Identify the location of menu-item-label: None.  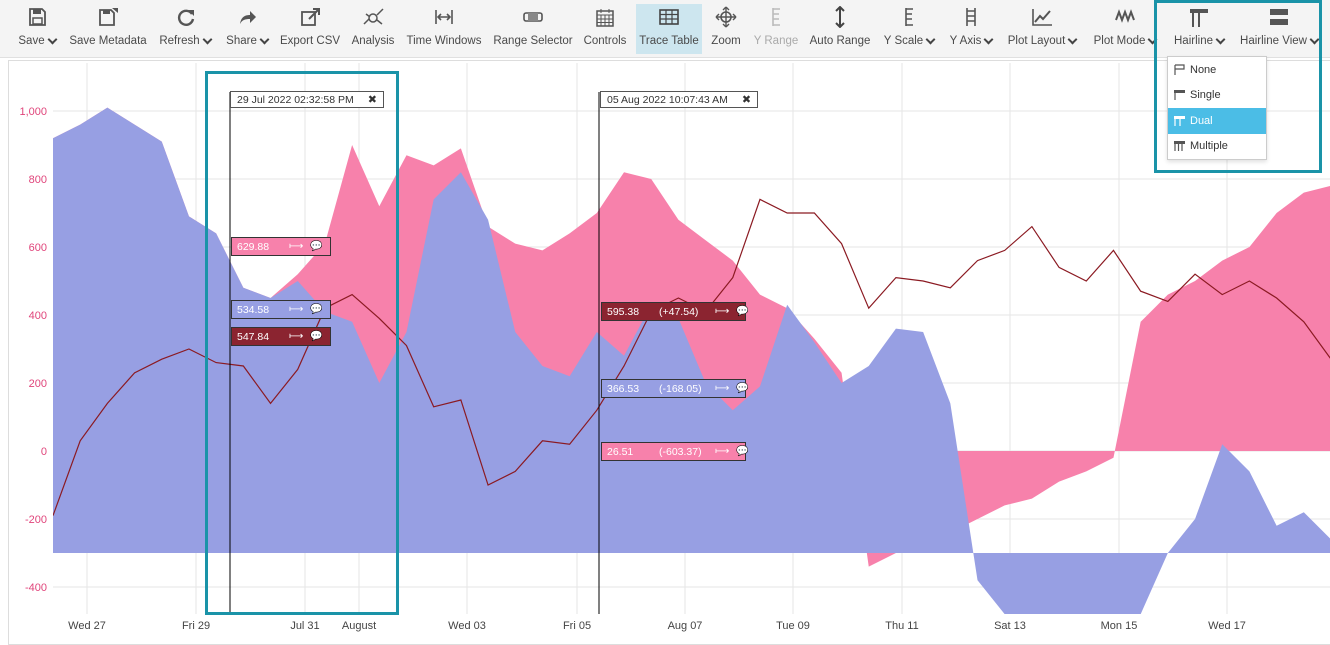
(1203, 69).